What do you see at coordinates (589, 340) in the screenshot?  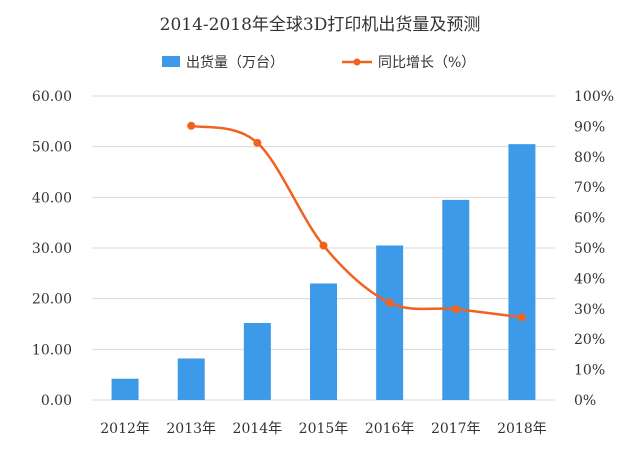 I see `y-right-tick-label: 20%` at bounding box center [589, 340].